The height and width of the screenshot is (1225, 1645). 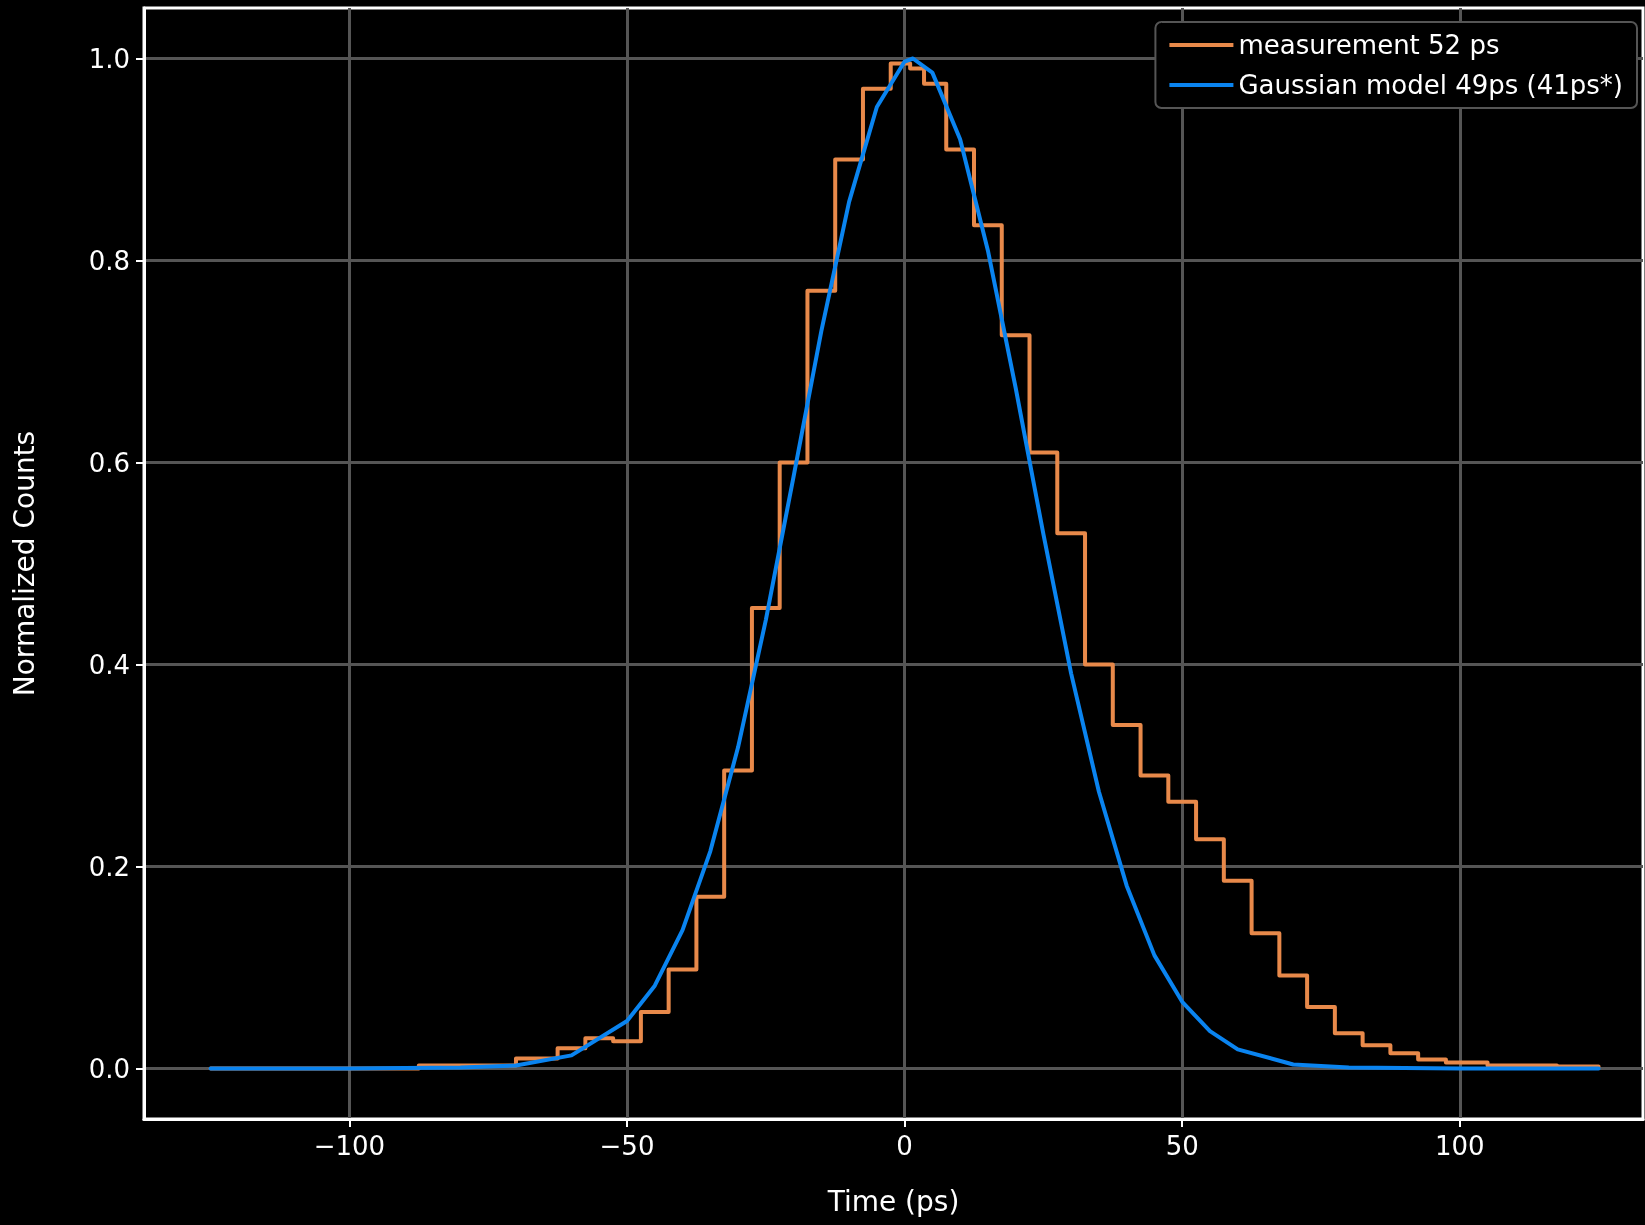 I want to click on x-tick-label: −50, so click(x=627, y=1146).